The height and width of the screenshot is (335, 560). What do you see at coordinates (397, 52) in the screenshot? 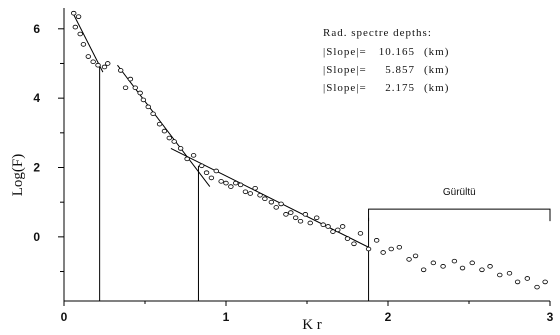
I see `slope-value: 10.165` at bounding box center [397, 52].